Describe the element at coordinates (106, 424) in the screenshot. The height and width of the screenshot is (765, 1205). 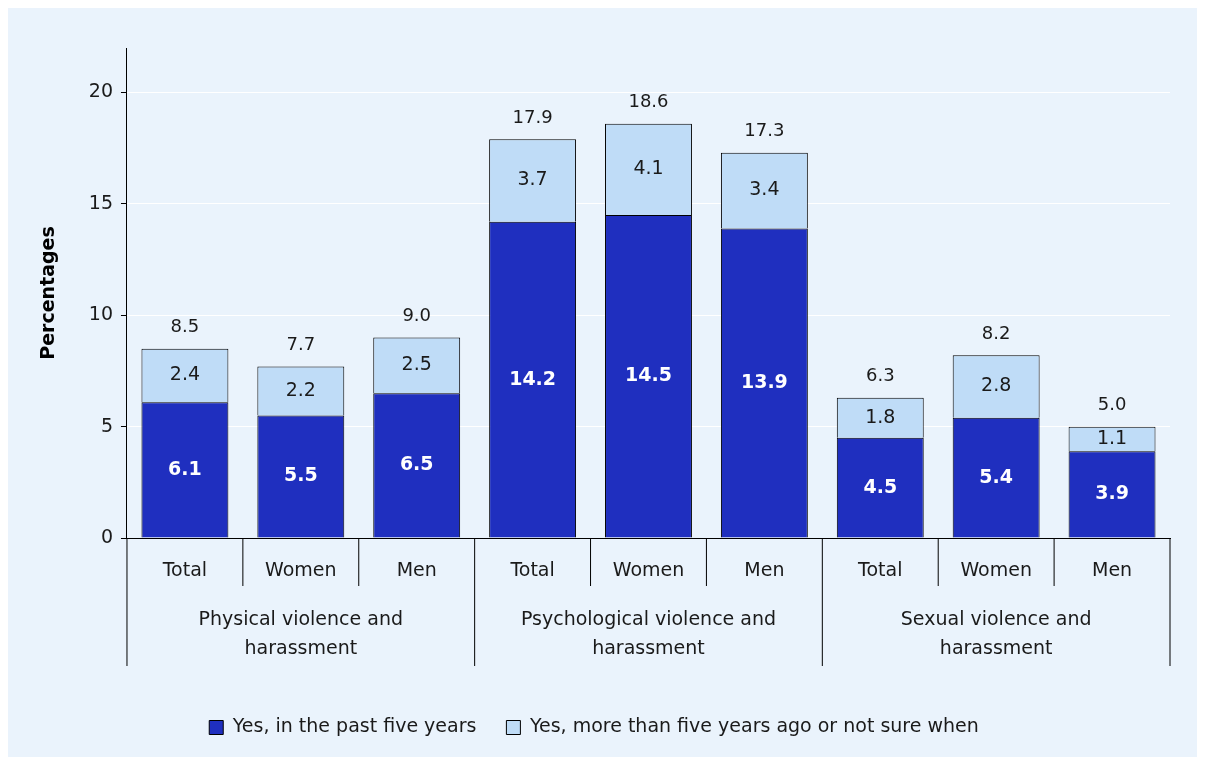
I see `y-tick-label: 5` at that location.